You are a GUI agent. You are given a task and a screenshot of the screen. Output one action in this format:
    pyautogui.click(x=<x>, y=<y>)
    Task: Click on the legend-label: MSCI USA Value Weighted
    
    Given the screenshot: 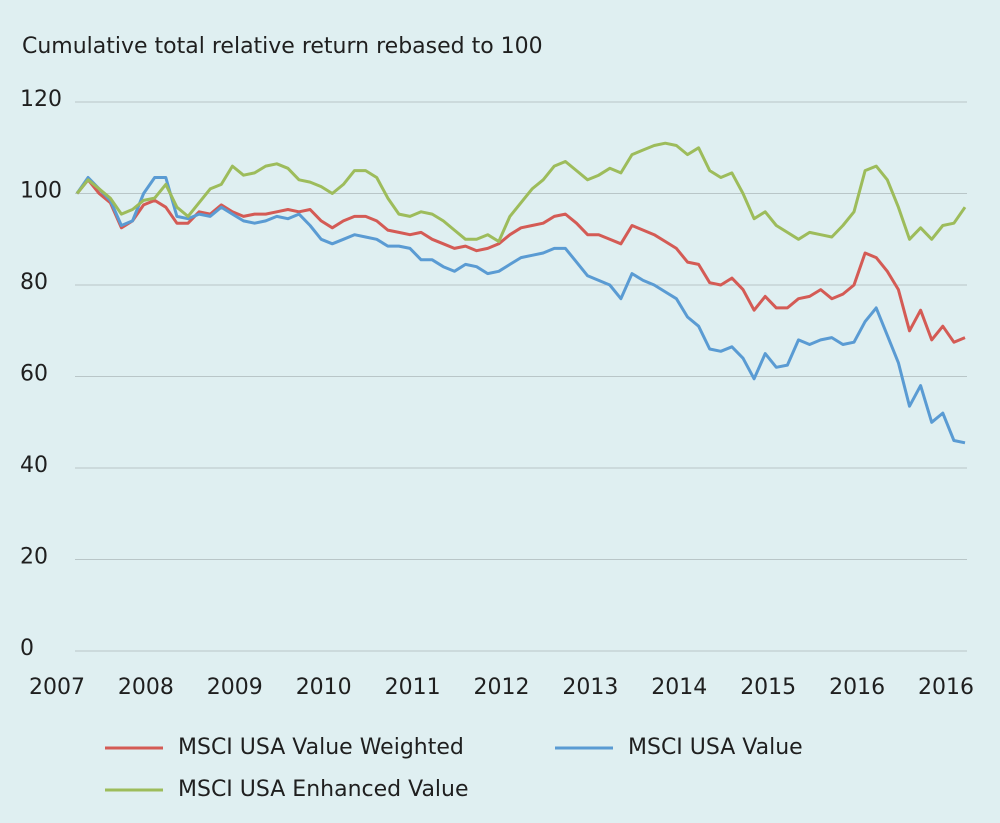 What is the action you would take?
    pyautogui.click(x=321, y=747)
    